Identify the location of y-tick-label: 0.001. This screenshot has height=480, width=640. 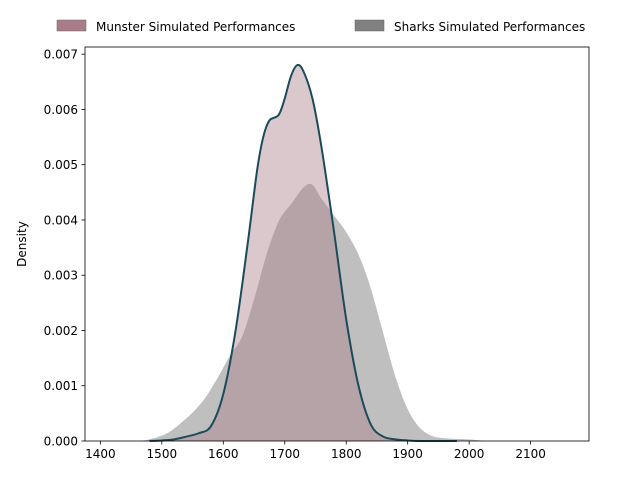
(61, 386).